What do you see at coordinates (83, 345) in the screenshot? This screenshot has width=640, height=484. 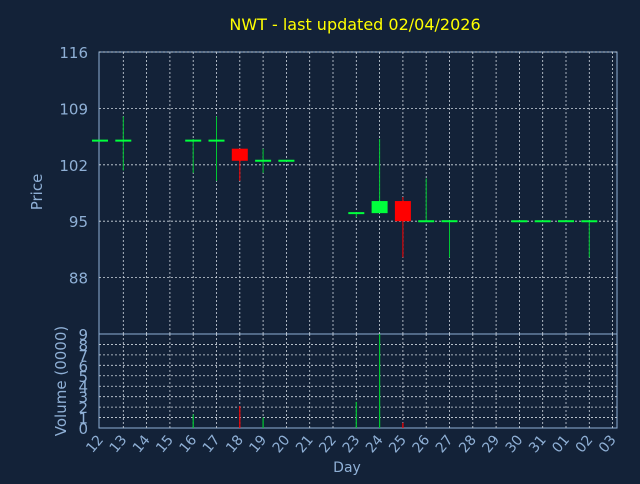 I see `volume-y-tick-label: 8` at bounding box center [83, 345].